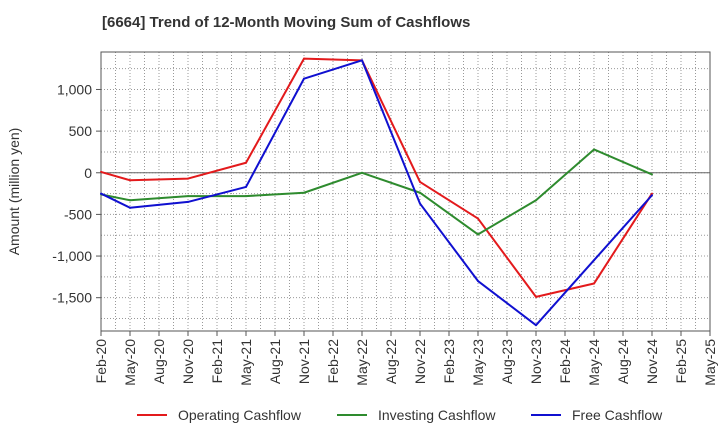 The height and width of the screenshot is (440, 720). I want to click on x-tick-label: May-25, so click(710, 362).